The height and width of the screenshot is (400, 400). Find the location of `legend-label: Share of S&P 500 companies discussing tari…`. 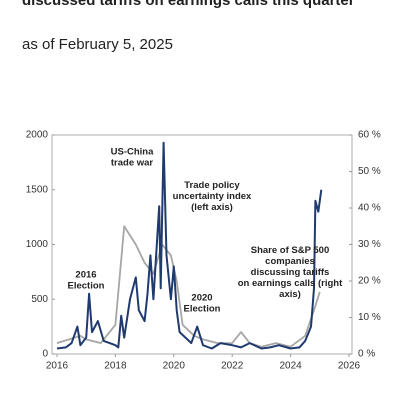

legend-label: Share of S&P 500 companies discussing tari… is located at coordinates (290, 272).